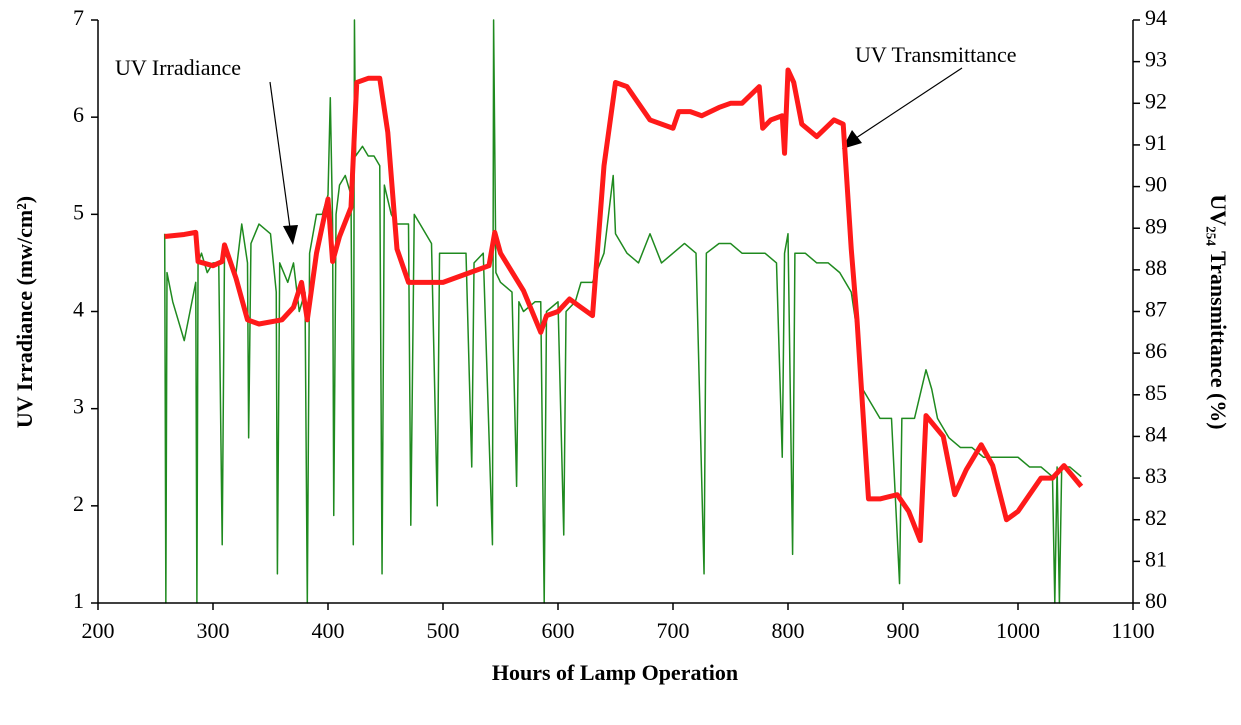  What do you see at coordinates (1218, 311) in the screenshot?
I see `y2-axis-title: UV₂₅₄ Transmittance (%)` at bounding box center [1218, 311].